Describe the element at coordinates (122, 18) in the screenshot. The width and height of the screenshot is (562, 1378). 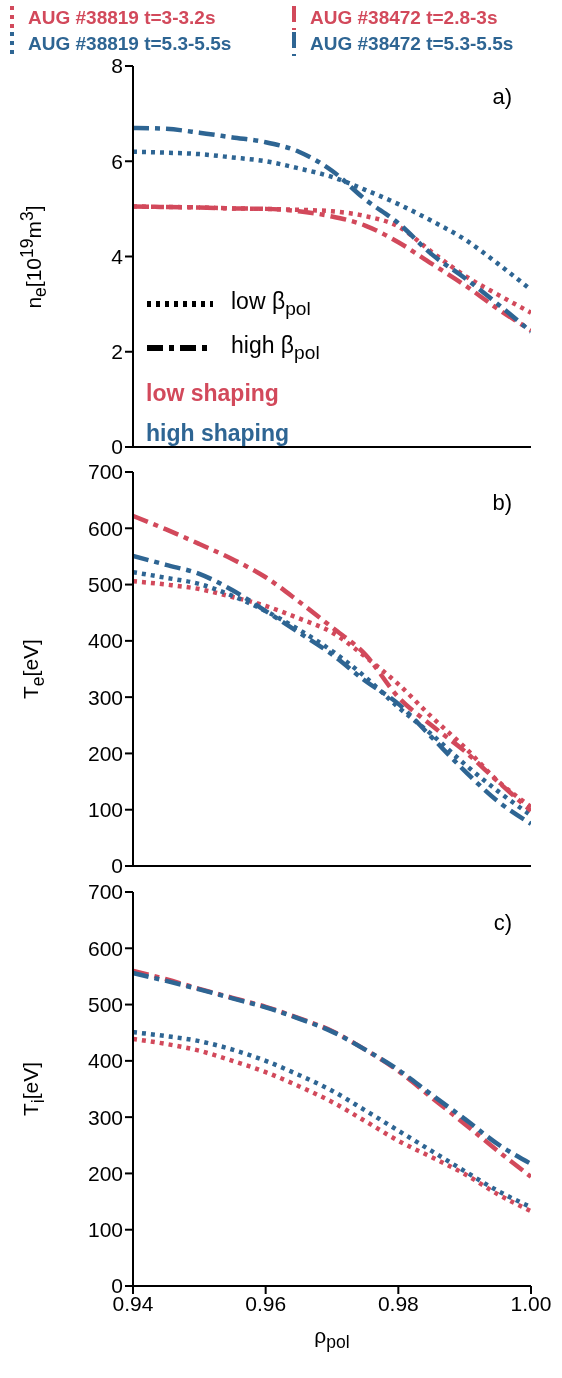
I see `legend-label: AUG #38819 t=3-3.2s` at that location.